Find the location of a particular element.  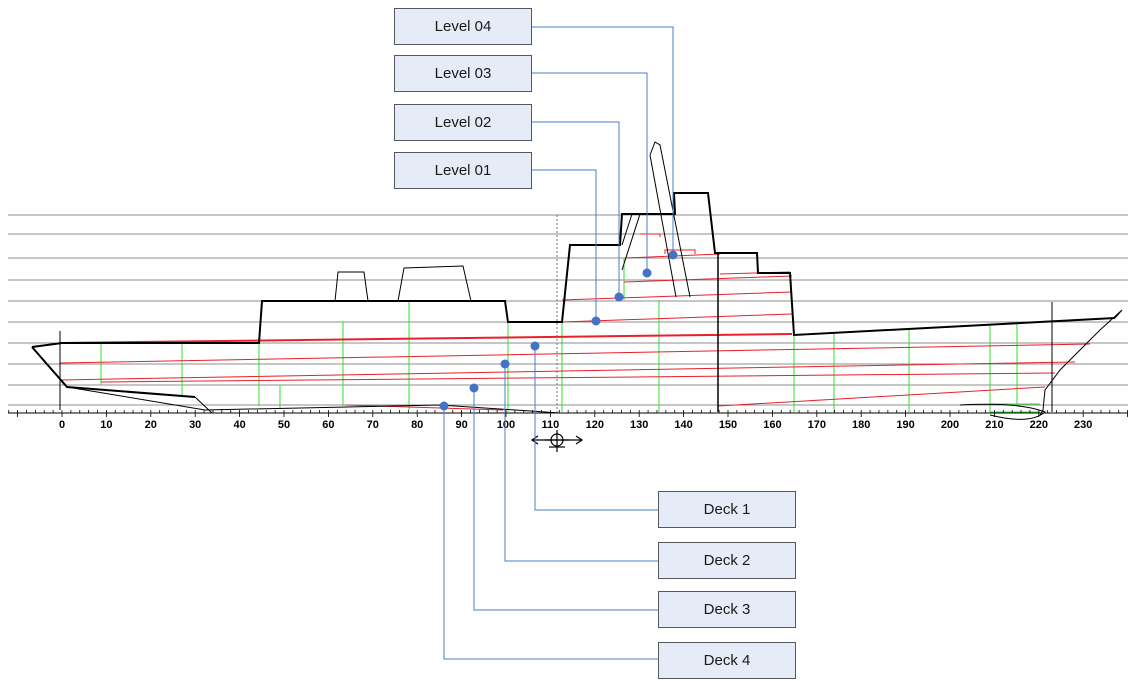

frame-tick-label: 170 is located at coordinates (817, 425).